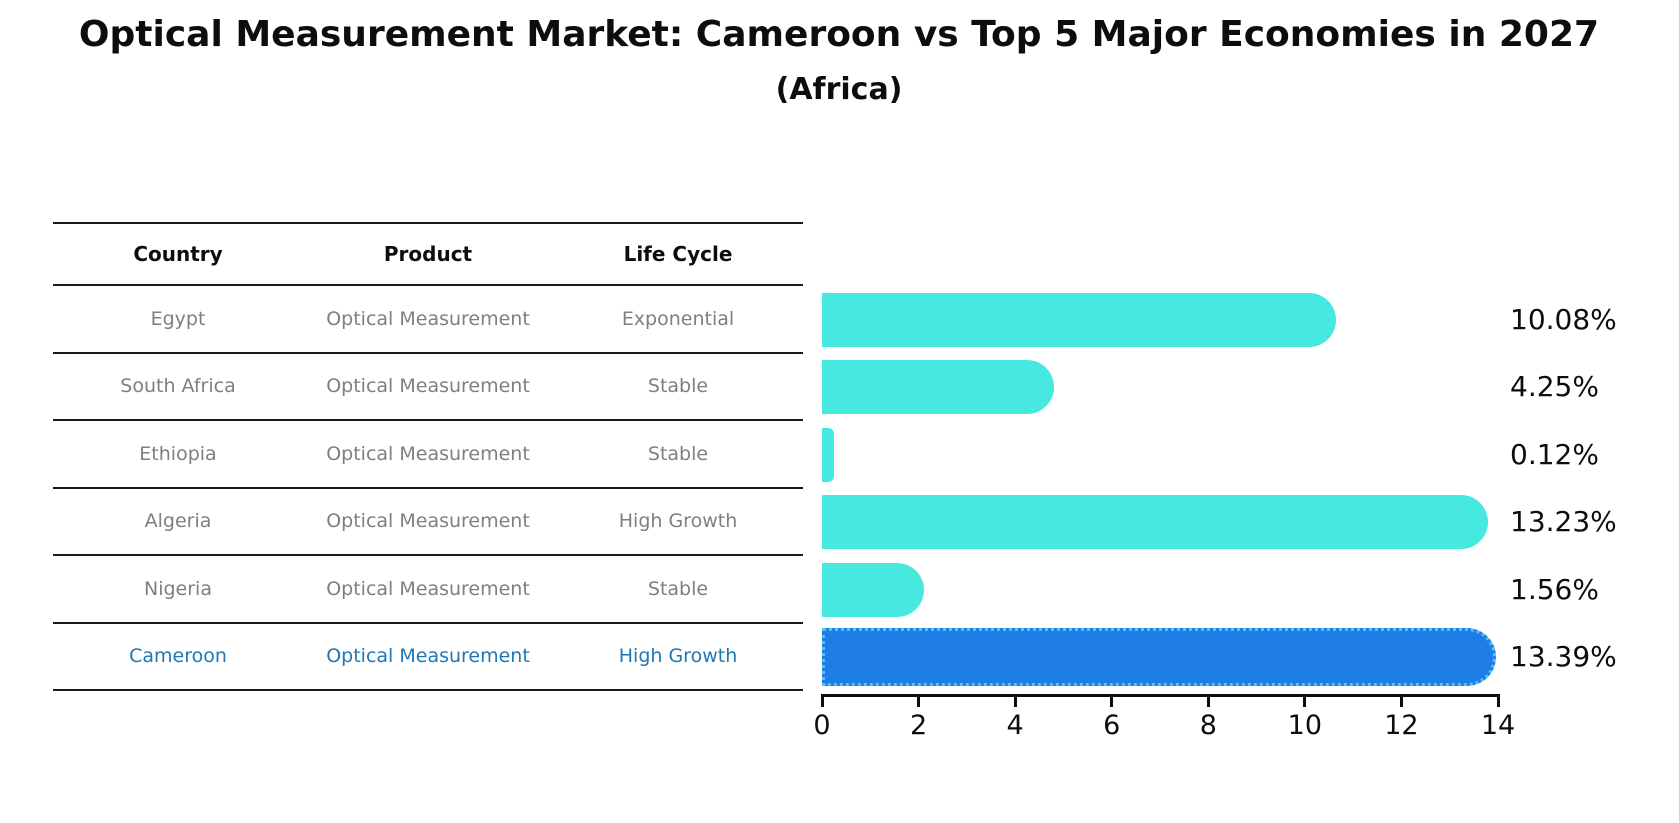 This screenshot has width=1679, height=823. What do you see at coordinates (918, 725) in the screenshot?
I see `x-axis-tick-label: 2` at bounding box center [918, 725].